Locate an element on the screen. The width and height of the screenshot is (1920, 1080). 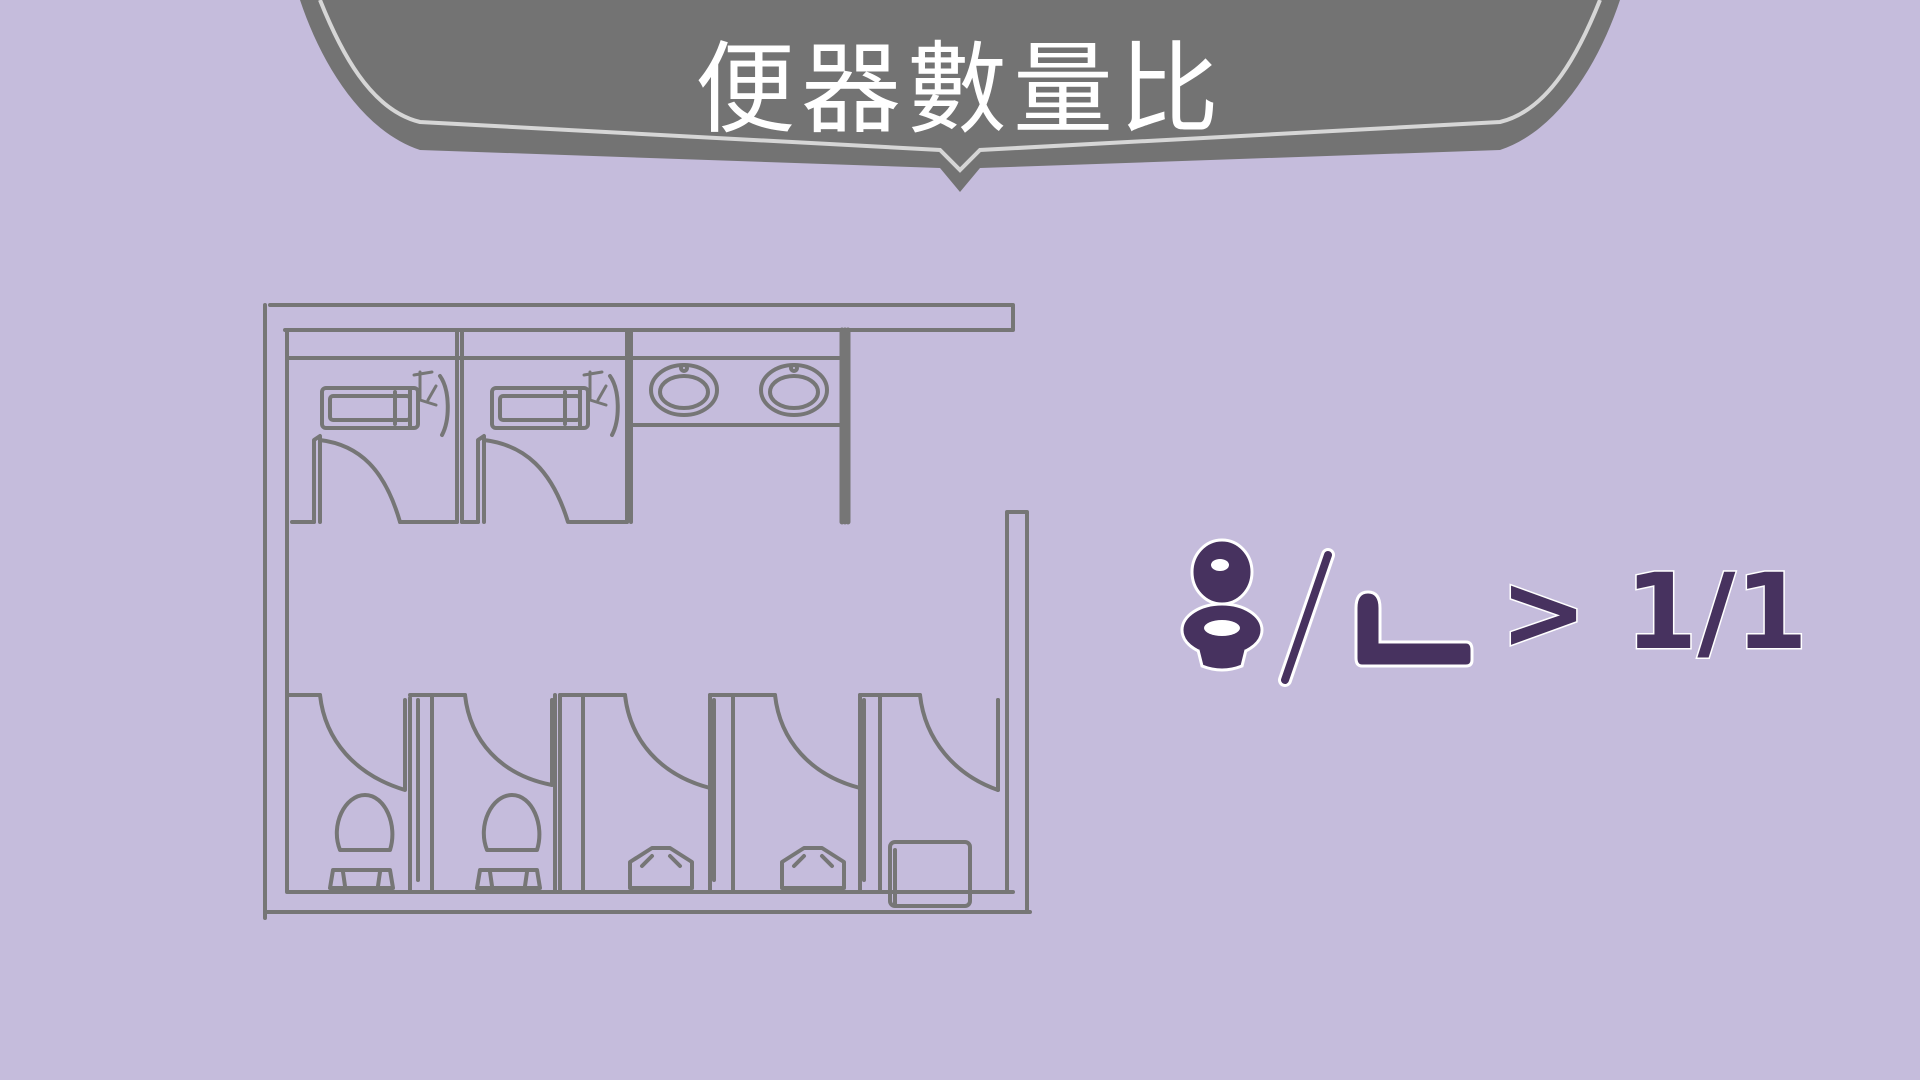
right-wall is located at coordinates (1017, 712).